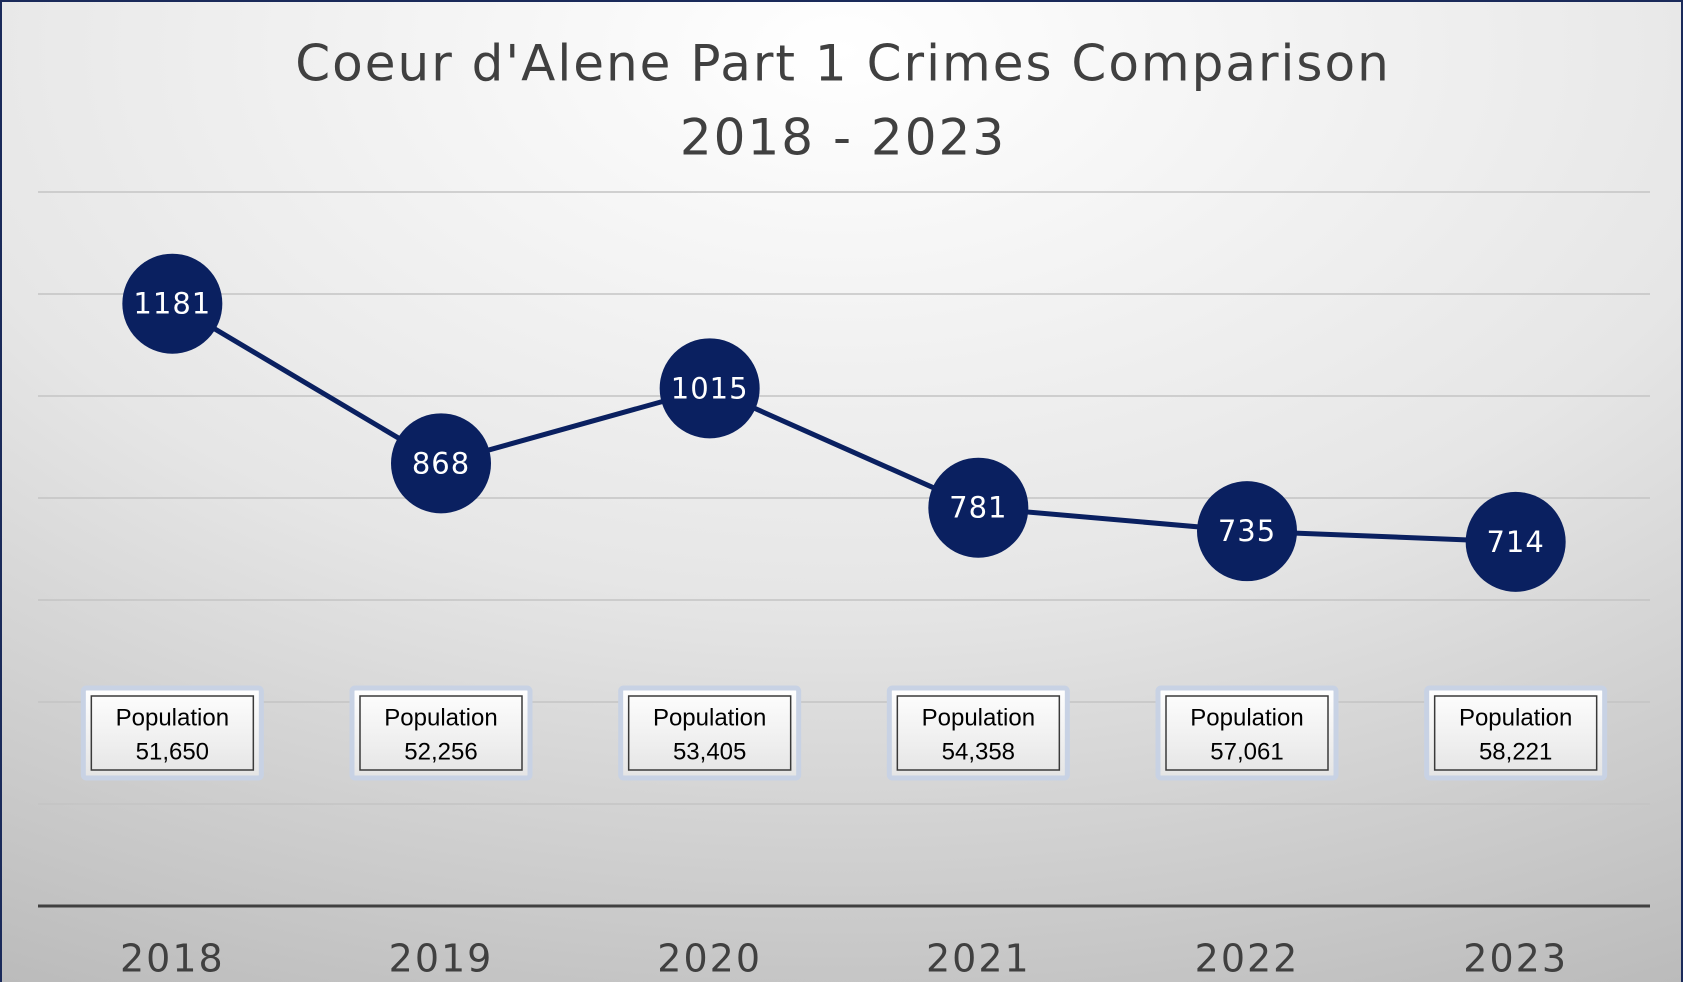  What do you see at coordinates (709, 959) in the screenshot?
I see `x-tick-label: 2020` at bounding box center [709, 959].